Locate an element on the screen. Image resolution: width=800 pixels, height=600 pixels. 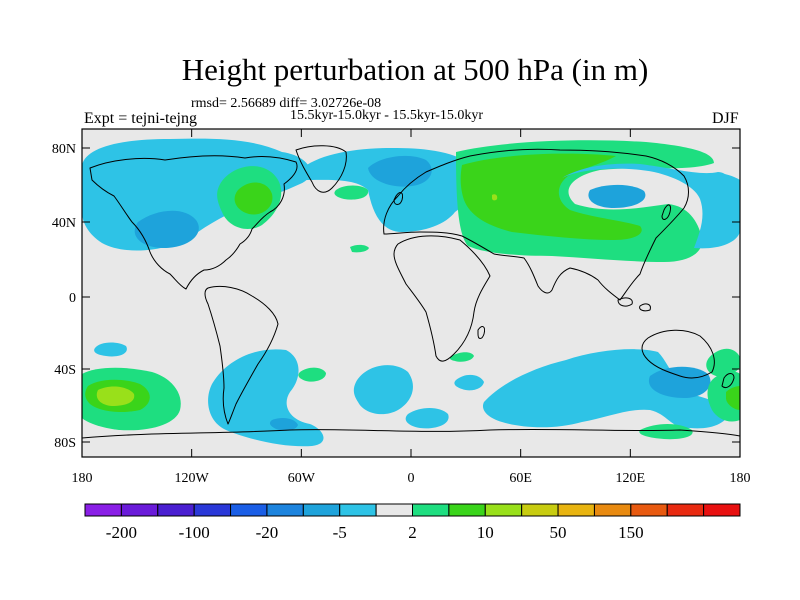
coastline-antarctica is located at coordinates (411, 433).